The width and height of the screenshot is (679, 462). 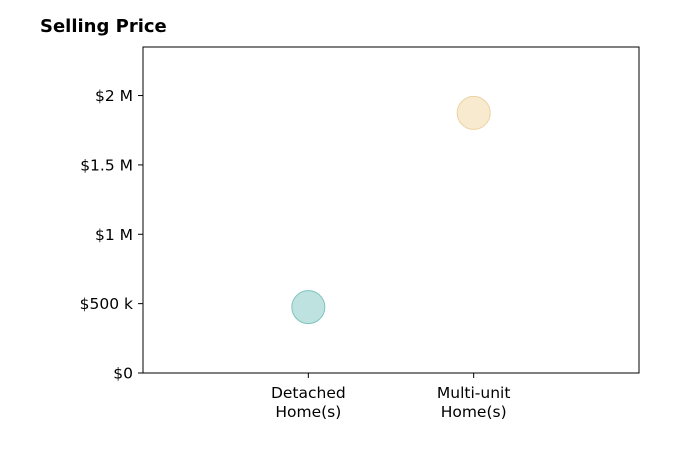 What do you see at coordinates (114, 96) in the screenshot?
I see `y-tick-label: $2 M` at bounding box center [114, 96].